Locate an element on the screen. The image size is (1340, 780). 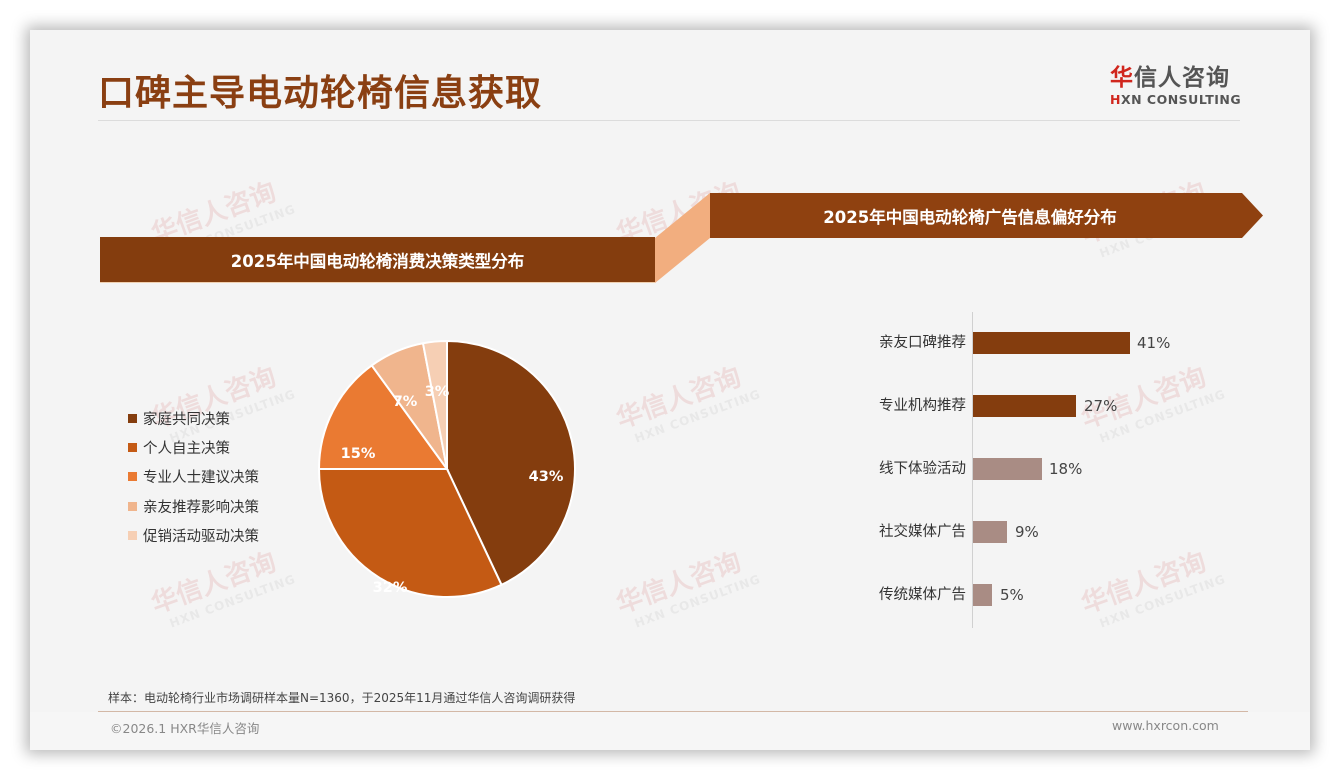
legend-item: 促销活动驱动决策 is located at coordinates (193, 535).